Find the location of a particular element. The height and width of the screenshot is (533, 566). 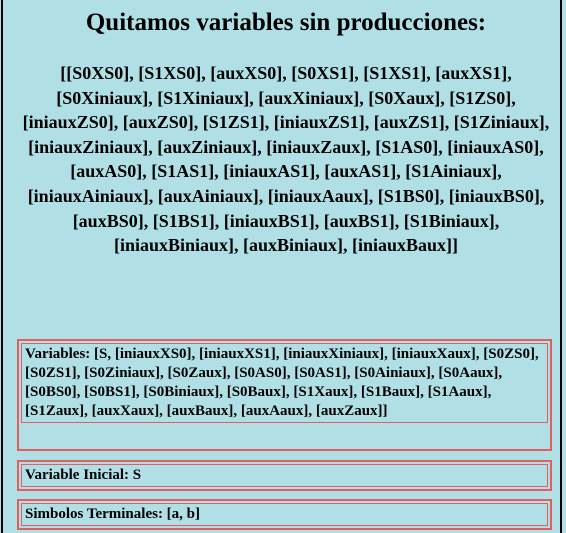

page-title: Quitamos variables sin producciones: is located at coordinates (286, 22).